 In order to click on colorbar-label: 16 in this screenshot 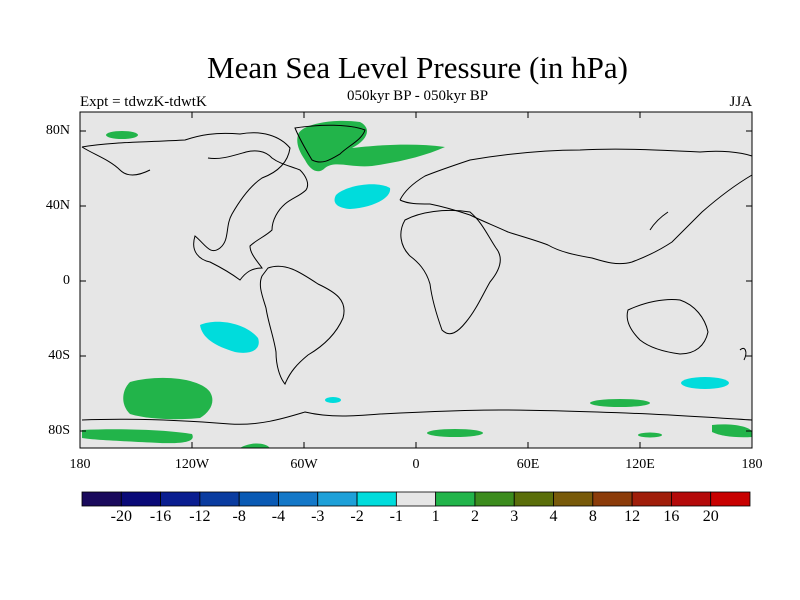, I will do `click(671, 516)`.